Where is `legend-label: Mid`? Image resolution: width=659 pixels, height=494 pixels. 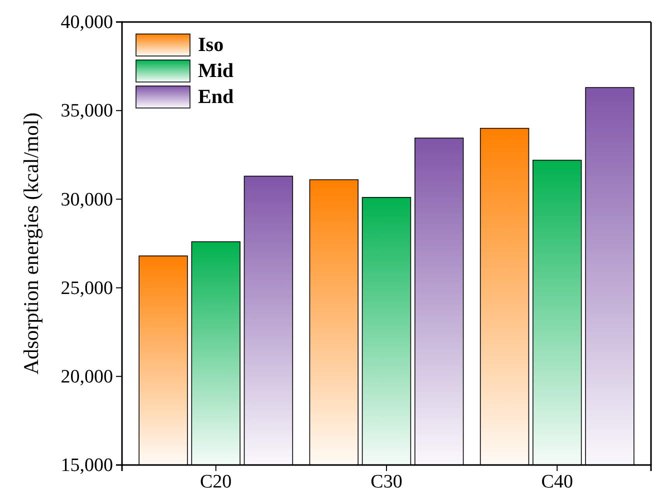 legend-label: Mid is located at coordinates (216, 71).